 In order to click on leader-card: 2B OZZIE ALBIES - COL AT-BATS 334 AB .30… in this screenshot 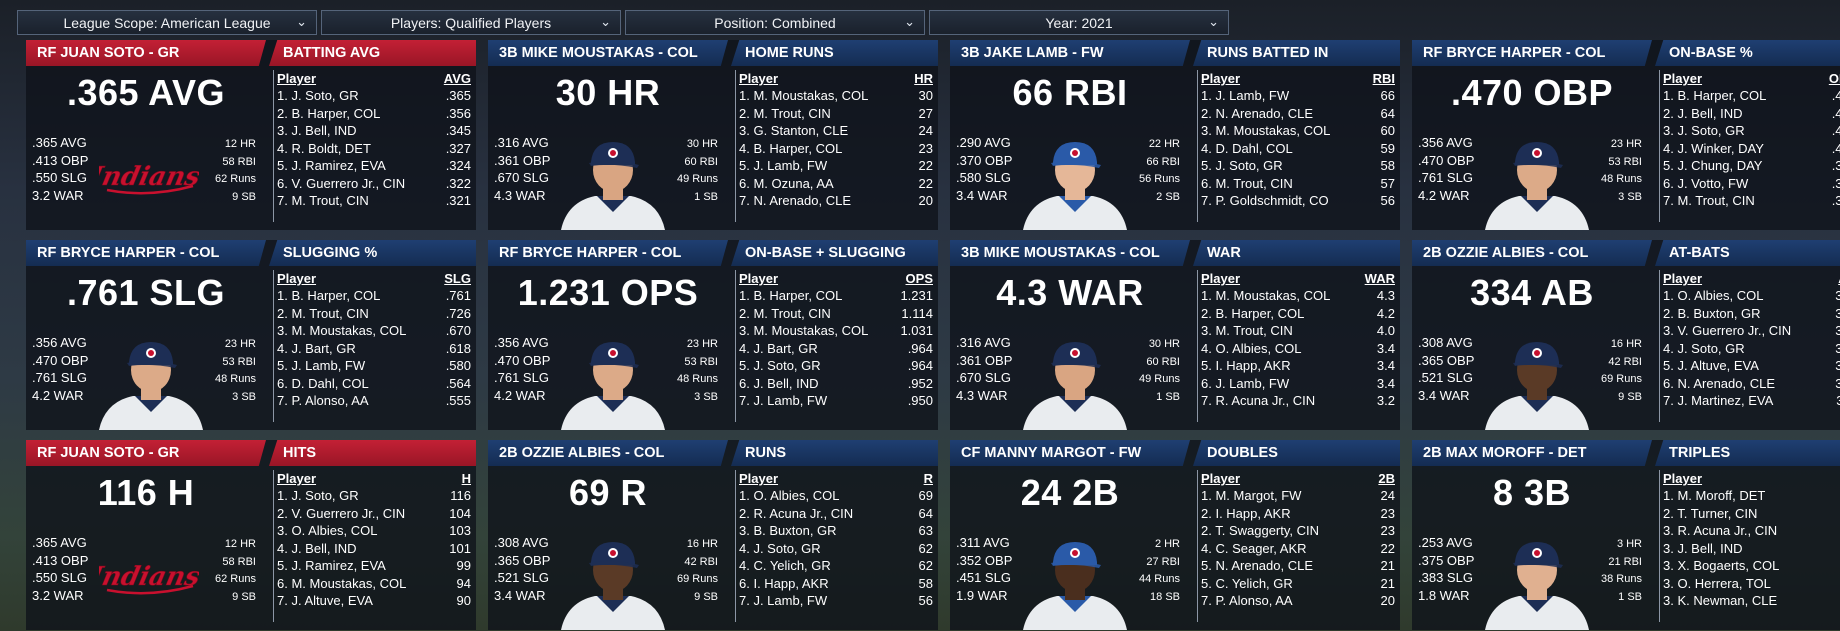, I will do `click(1626, 335)`.